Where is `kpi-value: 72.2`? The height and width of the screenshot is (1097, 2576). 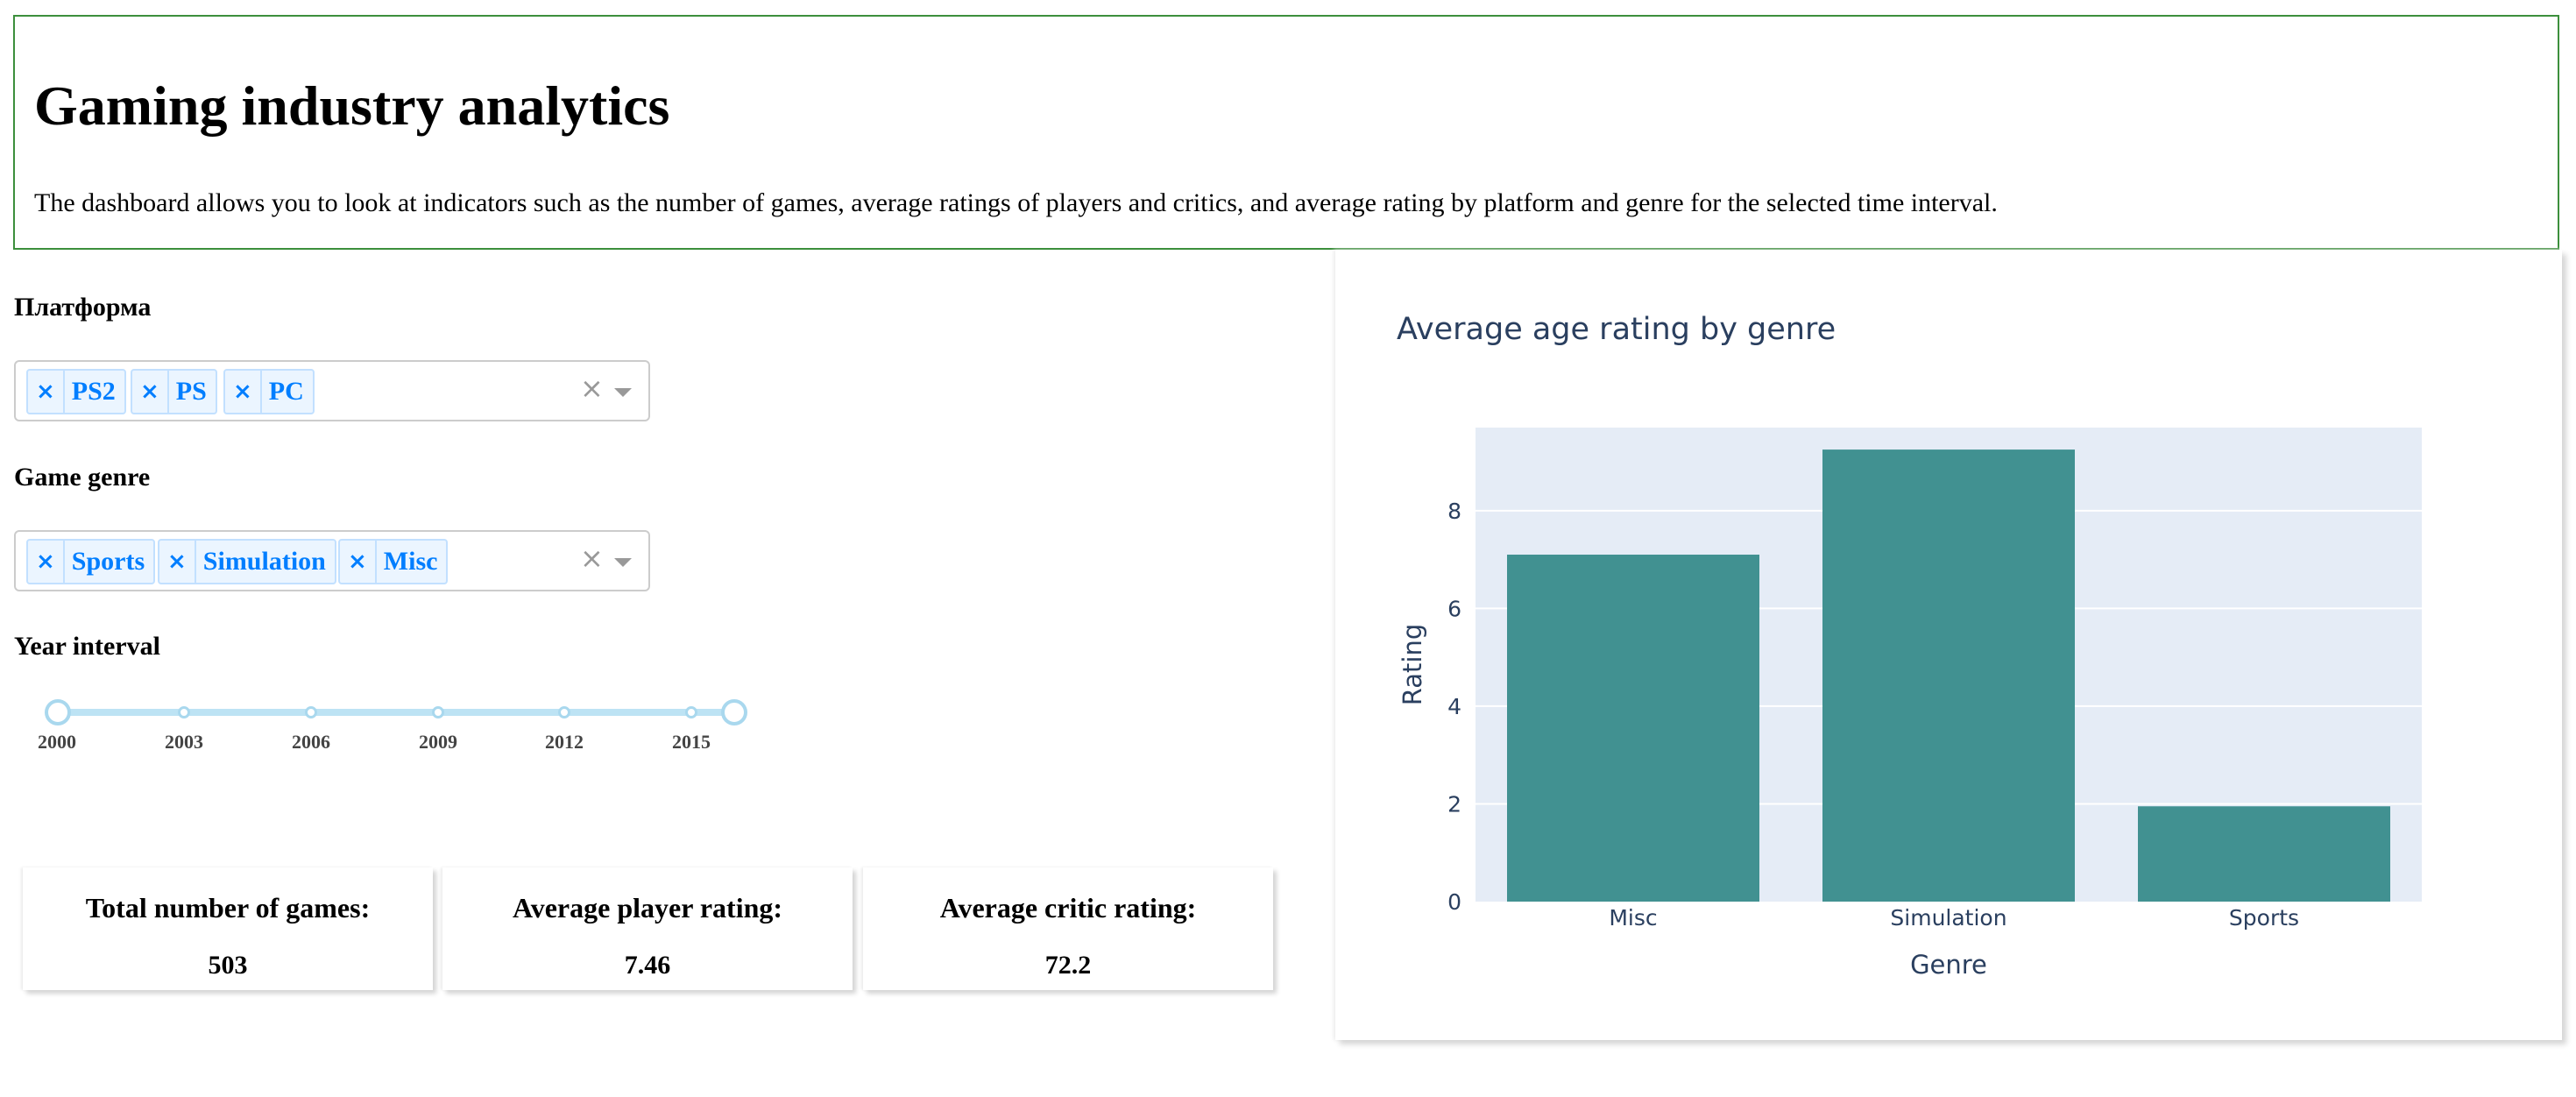
kpi-value: 72.2 is located at coordinates (1068, 965).